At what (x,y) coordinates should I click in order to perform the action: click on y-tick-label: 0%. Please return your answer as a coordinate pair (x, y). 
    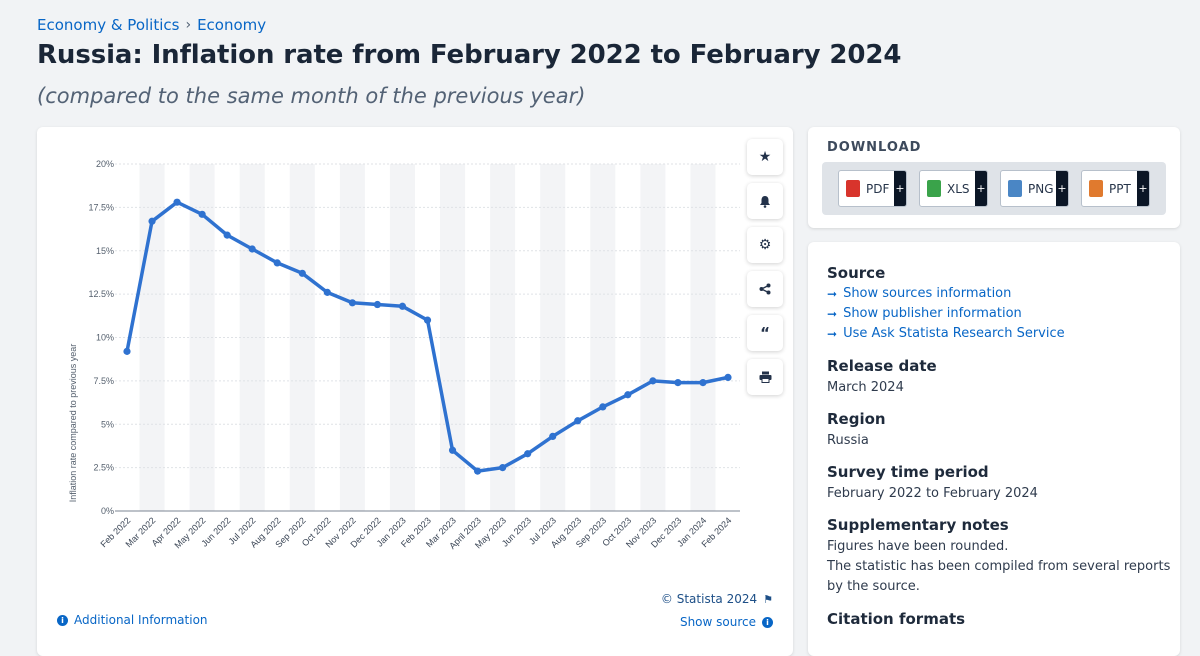
    Looking at the image, I should click on (107, 511).